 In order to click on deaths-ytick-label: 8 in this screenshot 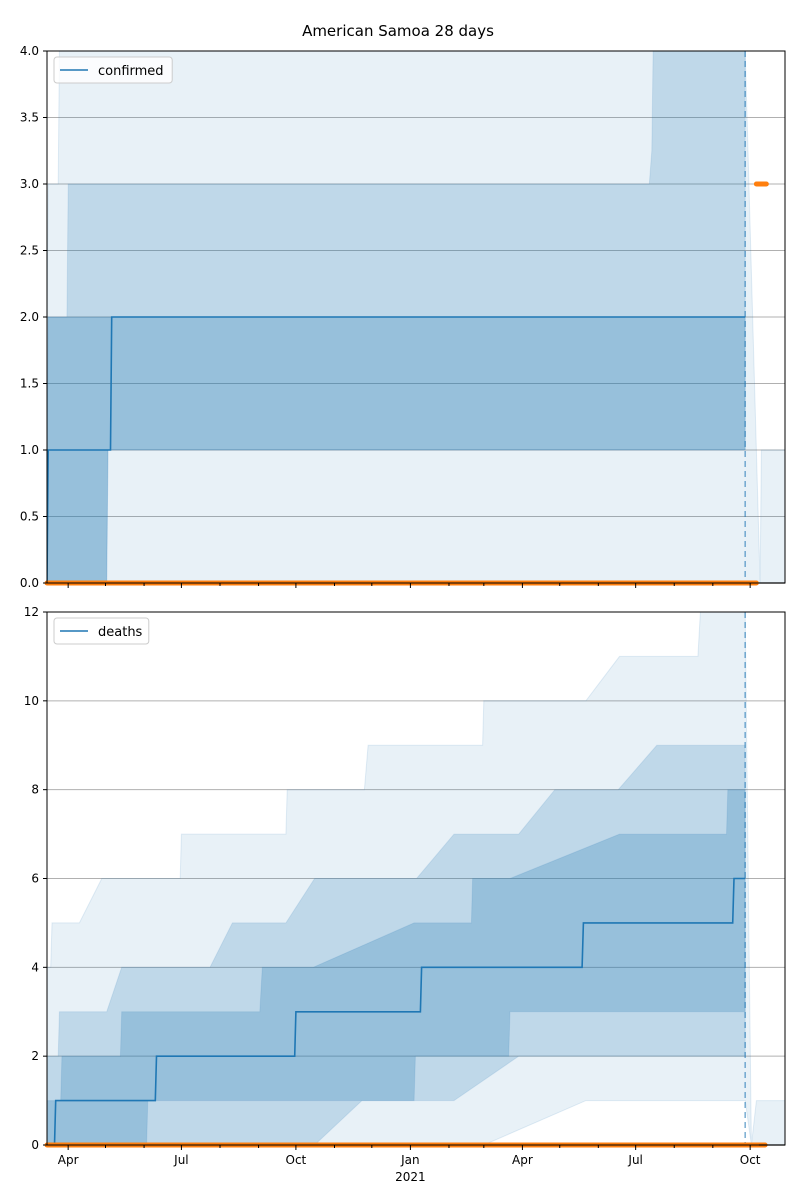, I will do `click(35, 790)`.